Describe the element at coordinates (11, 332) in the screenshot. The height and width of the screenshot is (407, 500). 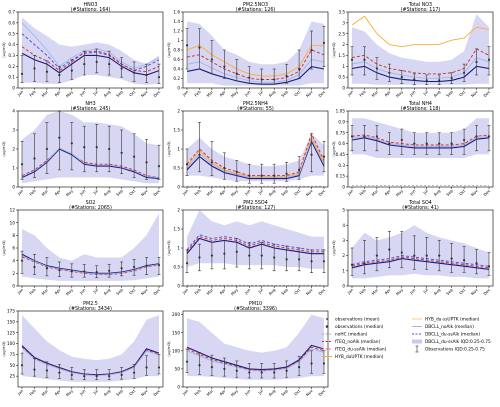
I see `y-tick-label: 125` at that location.